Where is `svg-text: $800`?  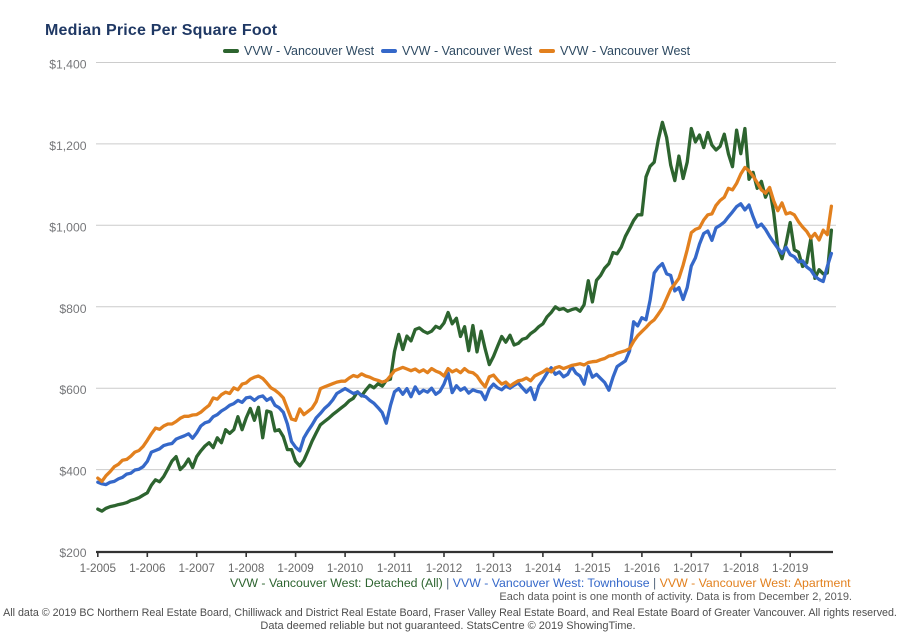
svg-text: $800 is located at coordinates (72, 309).